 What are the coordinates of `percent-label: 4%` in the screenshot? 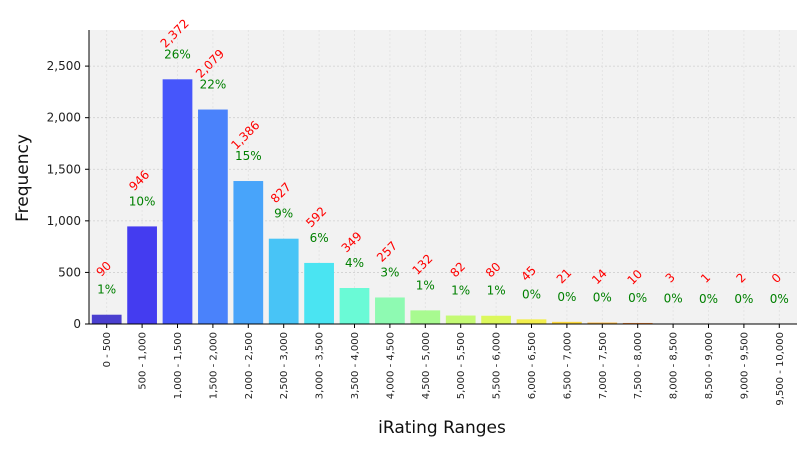 It's located at (354, 263).